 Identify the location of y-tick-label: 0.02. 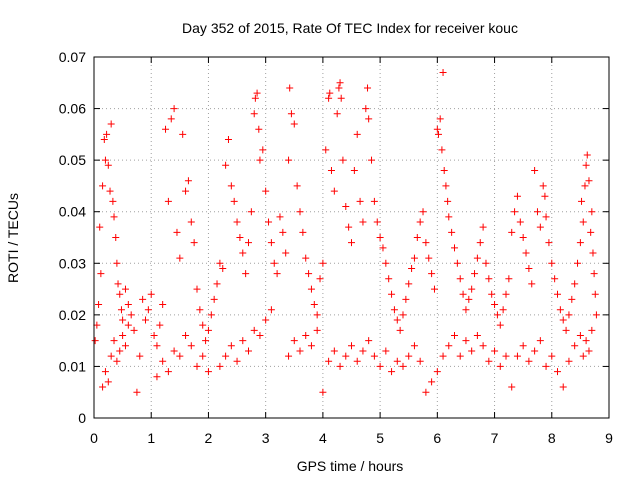
(72, 315).